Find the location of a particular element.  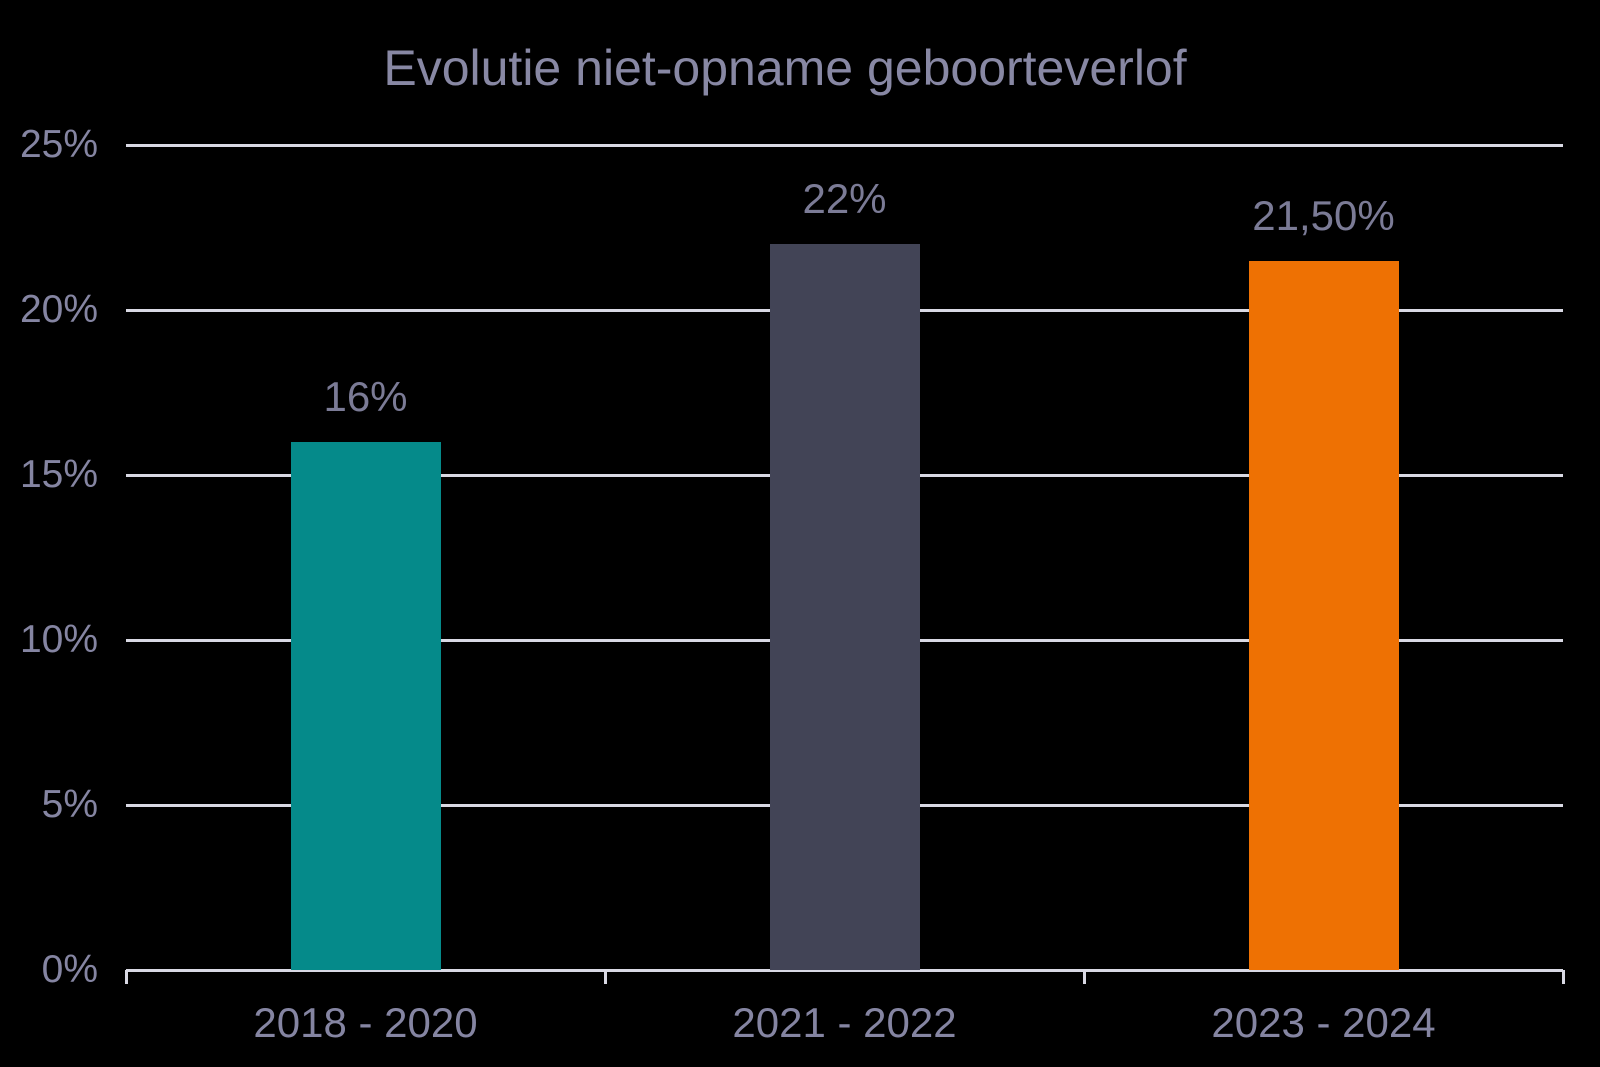

y-axis-tick-label: 20% is located at coordinates (58, 309).